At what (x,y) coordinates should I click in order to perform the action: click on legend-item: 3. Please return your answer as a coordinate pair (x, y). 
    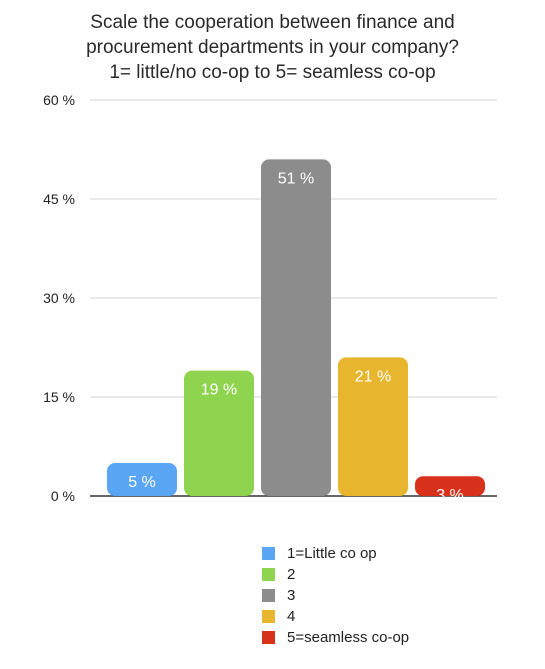
    Looking at the image, I should click on (335, 595).